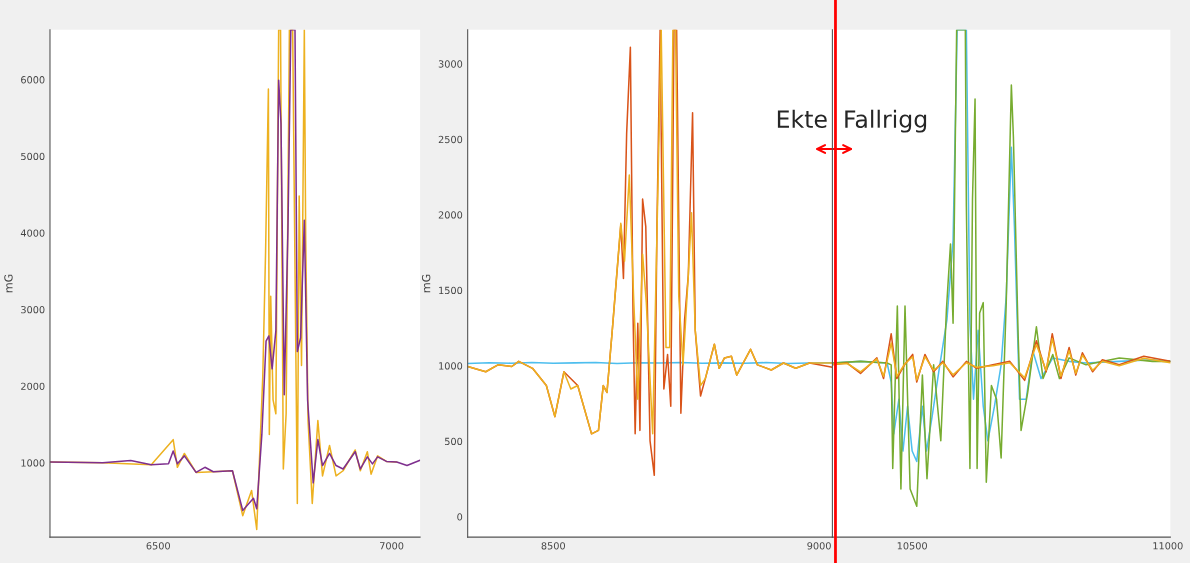  I want to click on x-tick-label: 11000, so click(1168, 546).